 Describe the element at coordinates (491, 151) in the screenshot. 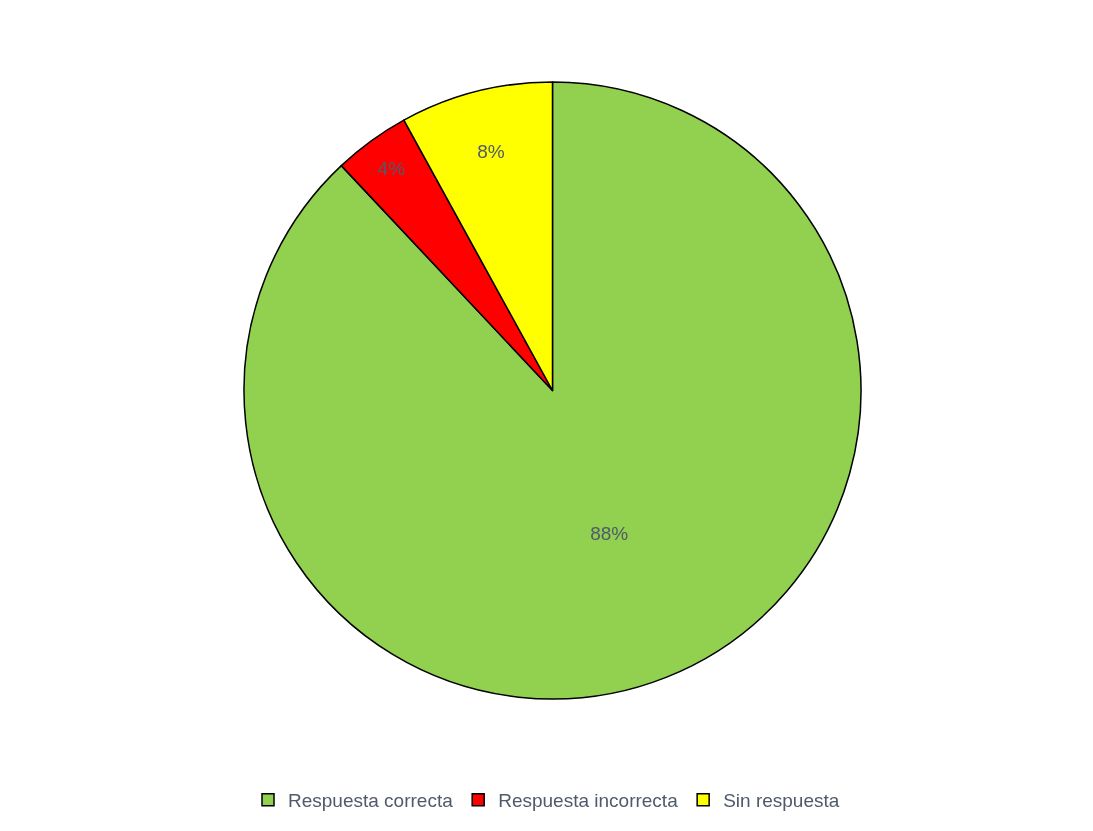

I see `data-label: 8%` at that location.